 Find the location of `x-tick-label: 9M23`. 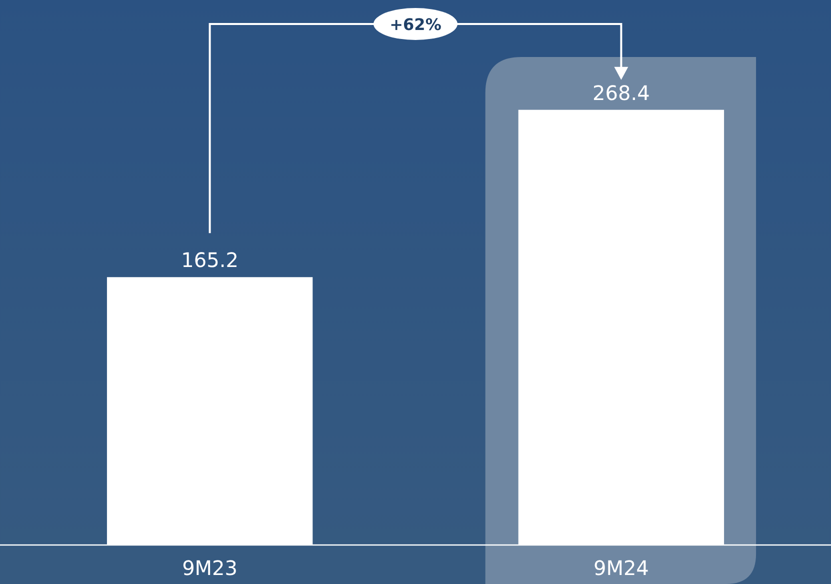

x-tick-label: 9M23 is located at coordinates (210, 568).